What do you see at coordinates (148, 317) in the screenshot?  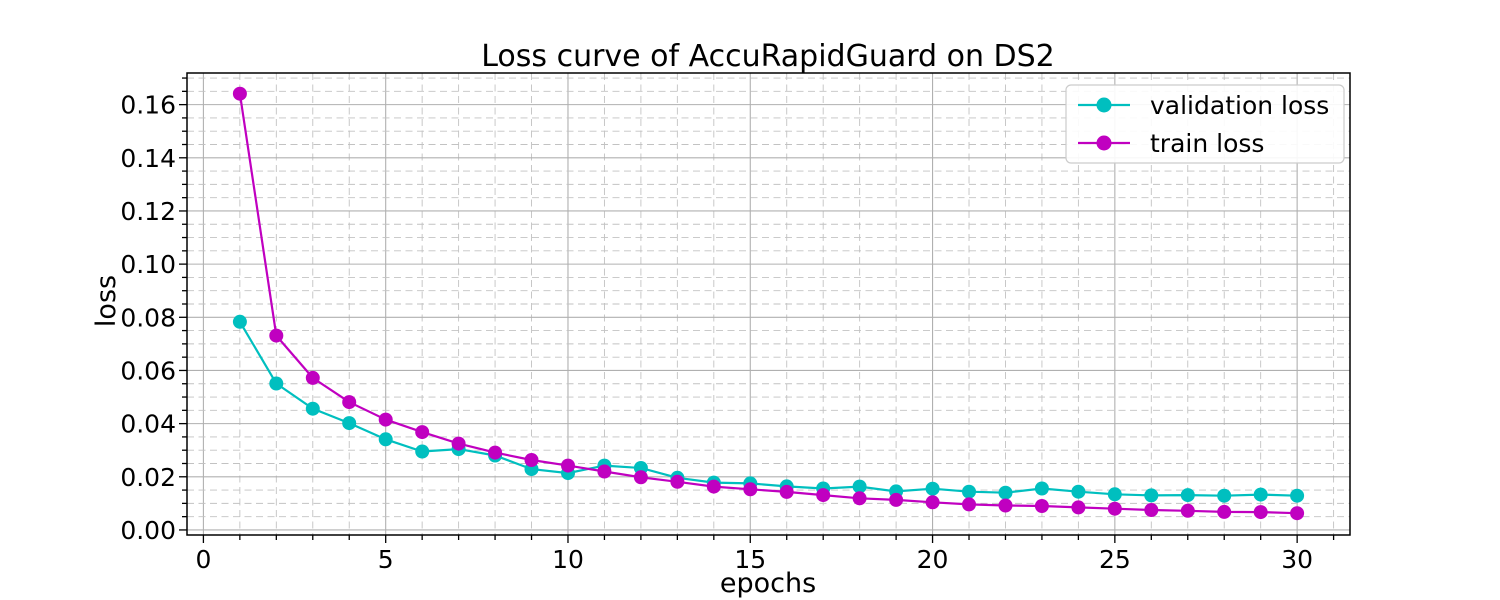 I see `y-tick-label: 0.08` at bounding box center [148, 317].